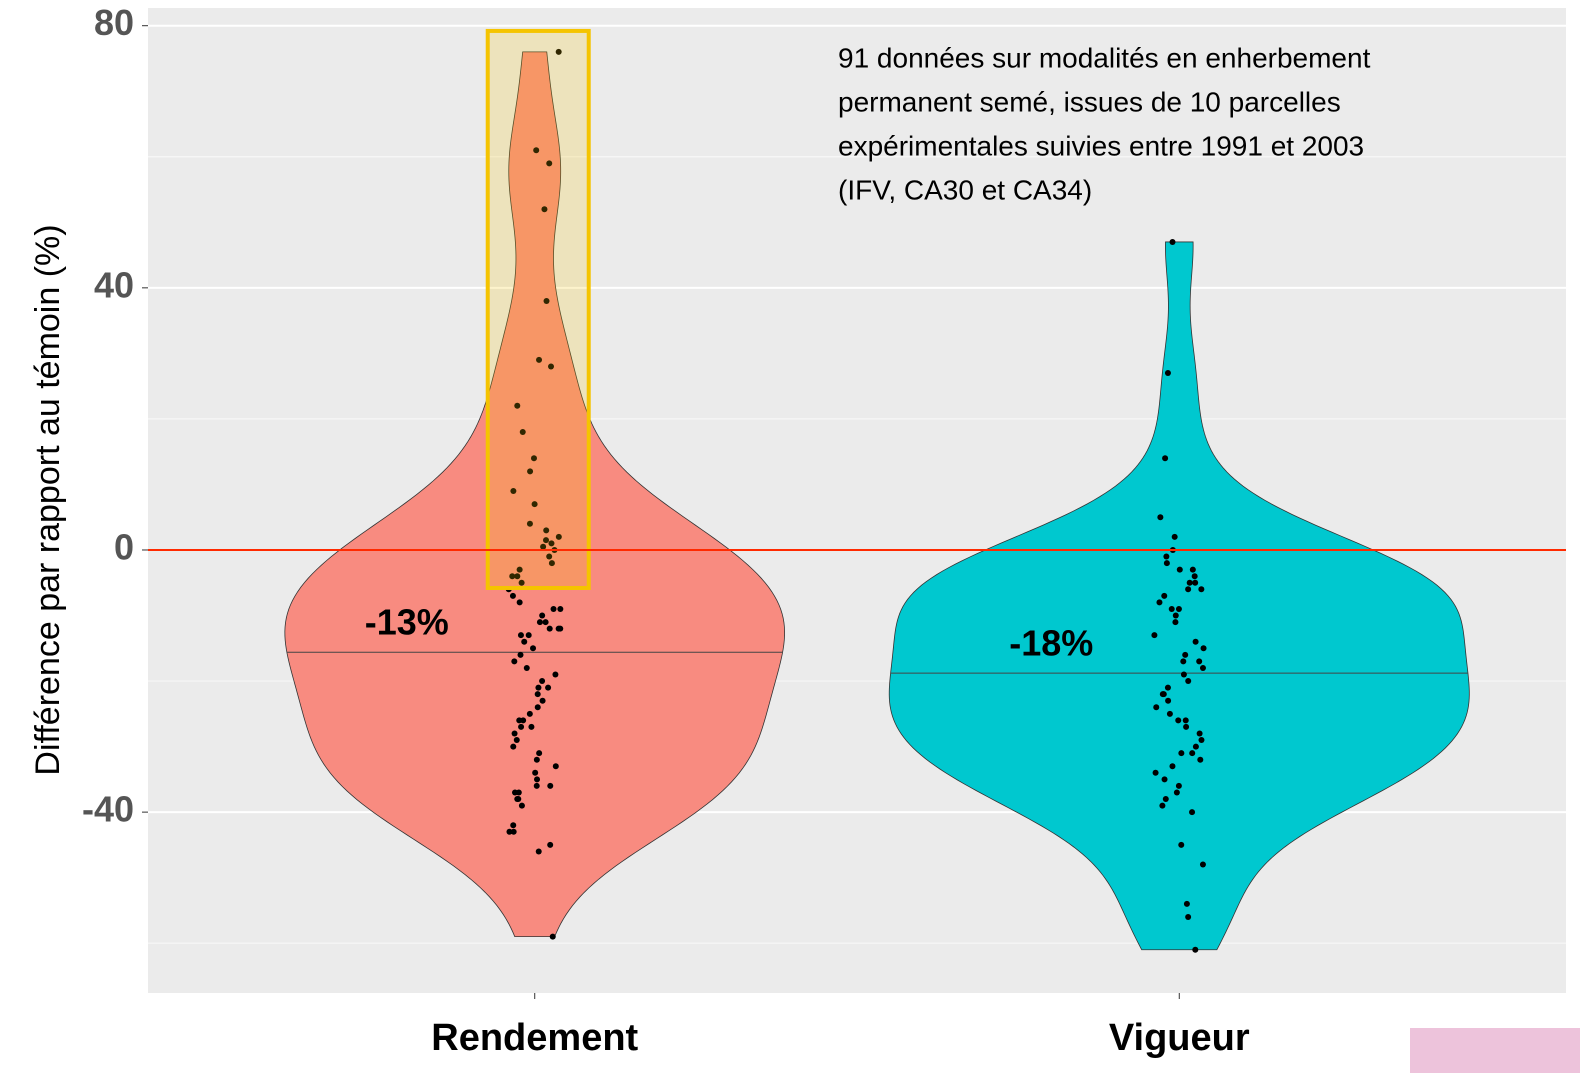 The height and width of the screenshot is (1073, 1585). I want to click on y-tick-label: 80, so click(114, 22).